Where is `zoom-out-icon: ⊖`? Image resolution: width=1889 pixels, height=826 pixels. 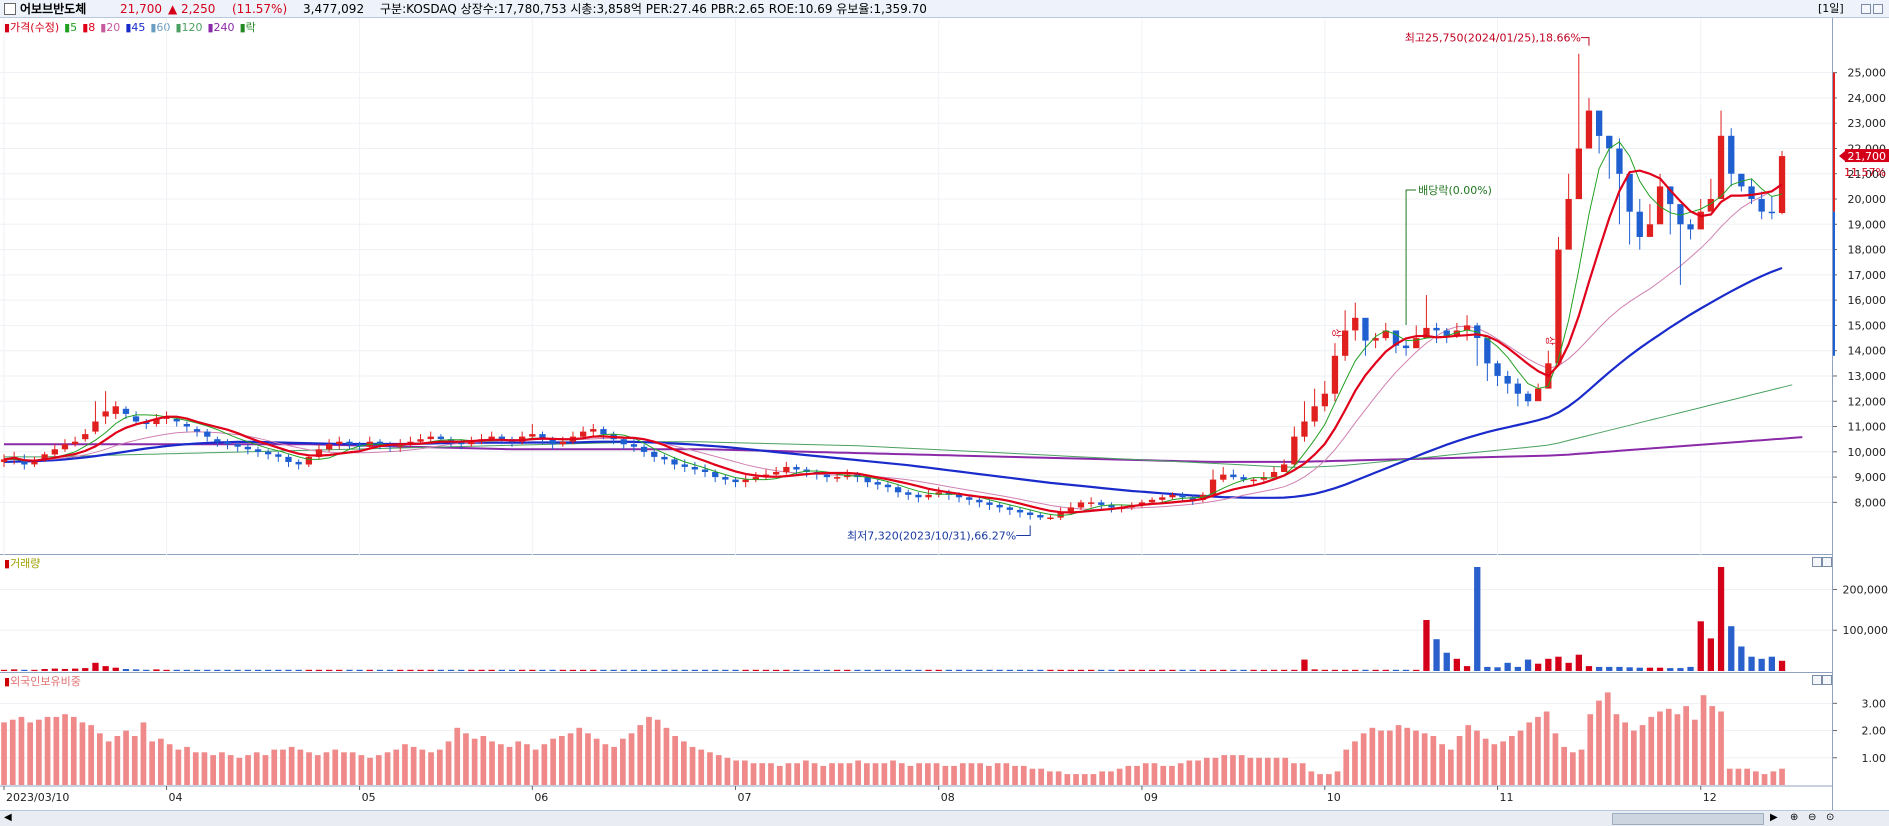 zoom-out-icon: ⊖ is located at coordinates (1812, 817).